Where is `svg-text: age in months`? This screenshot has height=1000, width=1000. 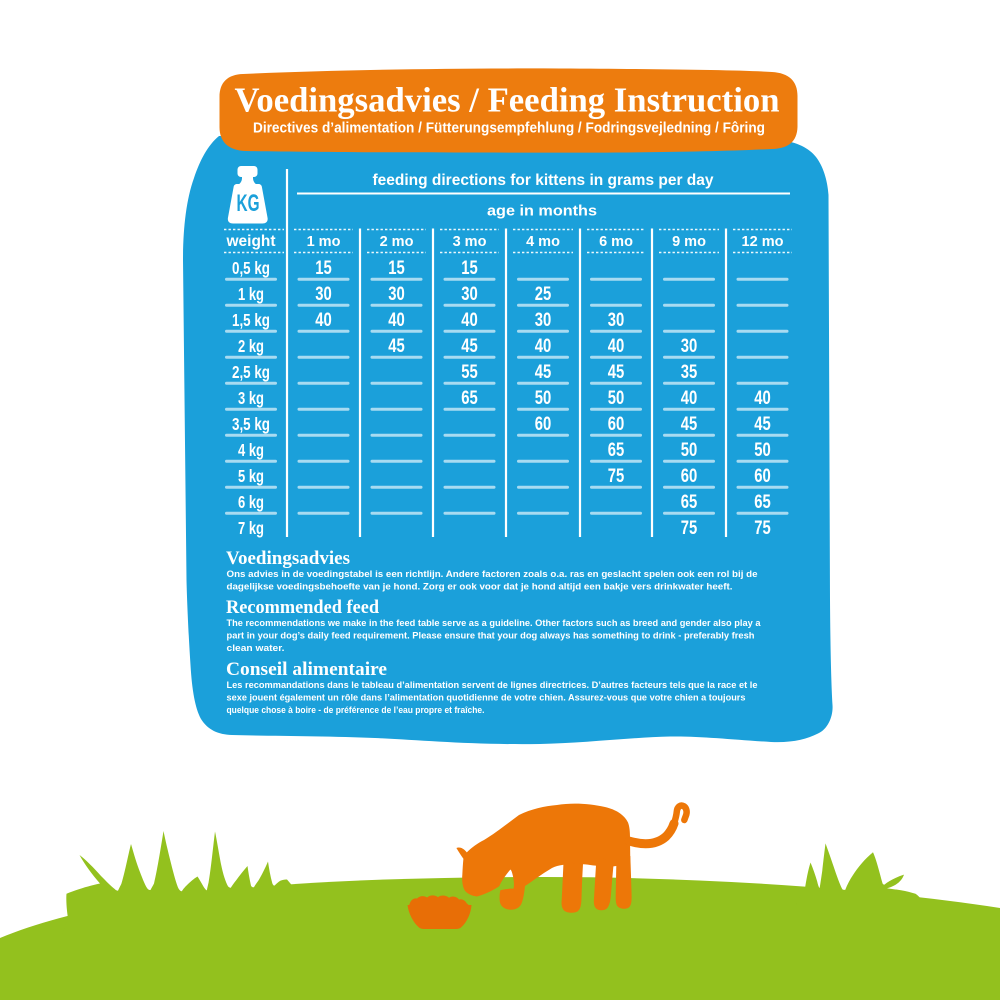 svg-text: age in months is located at coordinates (542, 211).